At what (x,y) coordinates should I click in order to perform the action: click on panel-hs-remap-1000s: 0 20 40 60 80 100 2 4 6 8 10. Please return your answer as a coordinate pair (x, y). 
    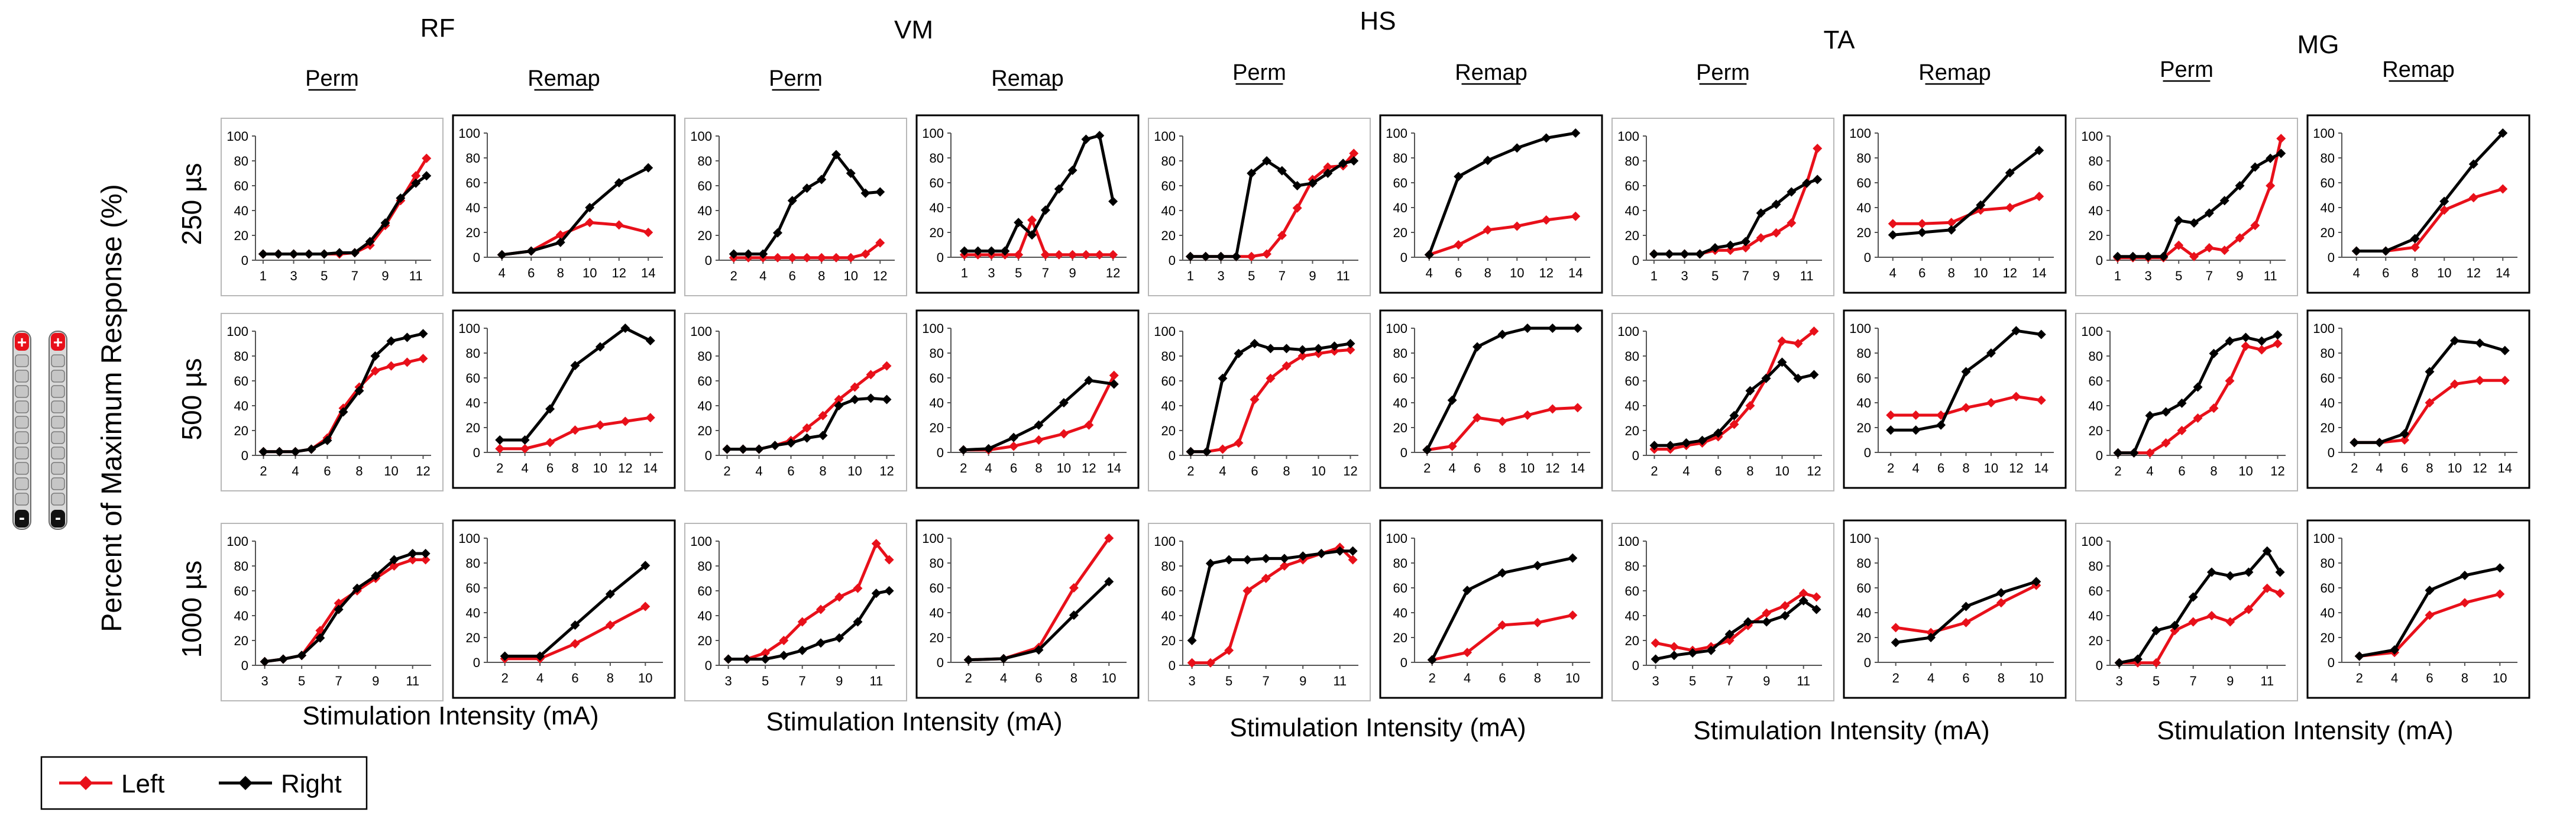
    Looking at the image, I should click on (1491, 609).